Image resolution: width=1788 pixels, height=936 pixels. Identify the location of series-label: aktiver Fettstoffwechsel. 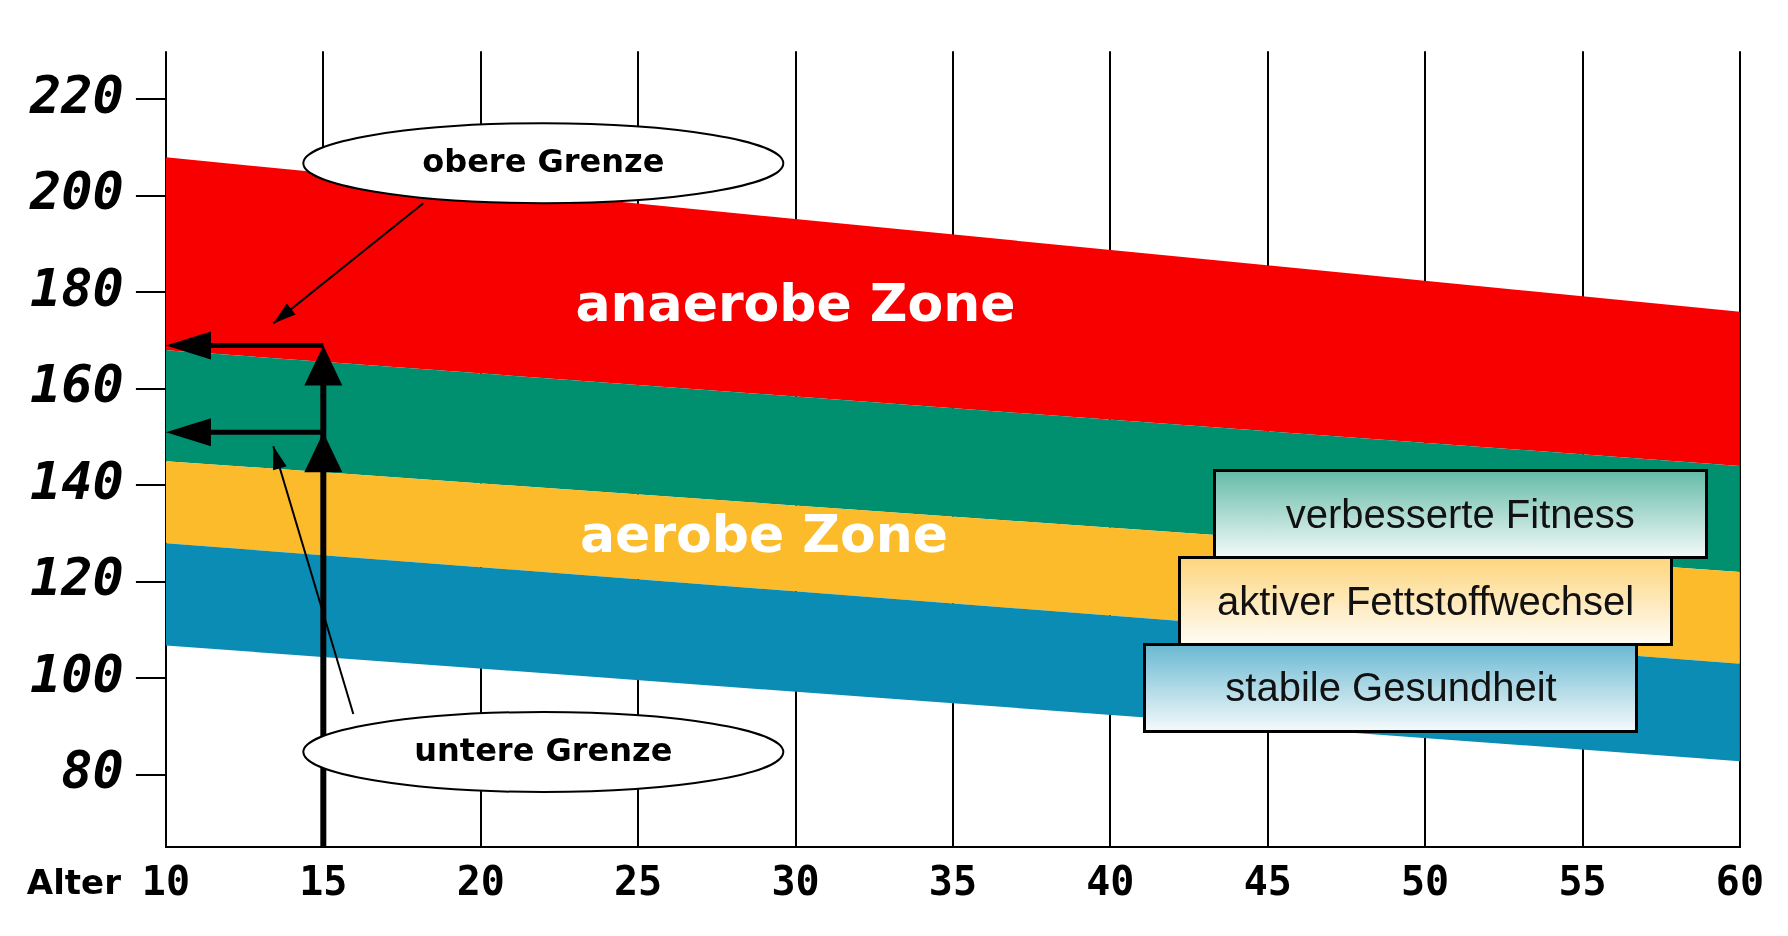
(1426, 601).